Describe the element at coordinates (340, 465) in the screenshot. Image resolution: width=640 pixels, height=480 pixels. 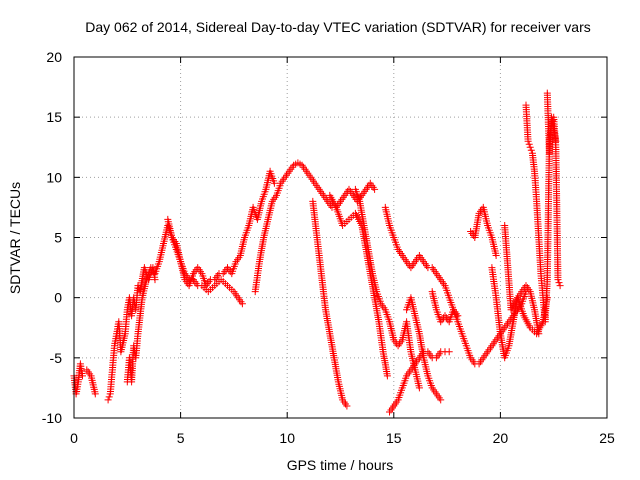
I see `x-axis-label: GPS time / hours` at that location.